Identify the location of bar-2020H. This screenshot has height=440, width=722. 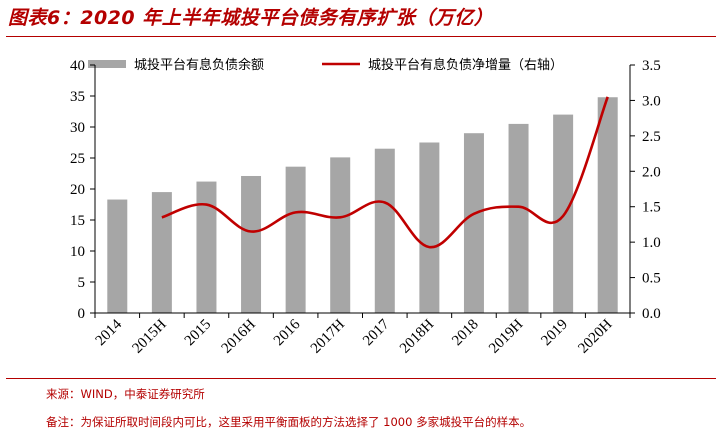
(607, 205).